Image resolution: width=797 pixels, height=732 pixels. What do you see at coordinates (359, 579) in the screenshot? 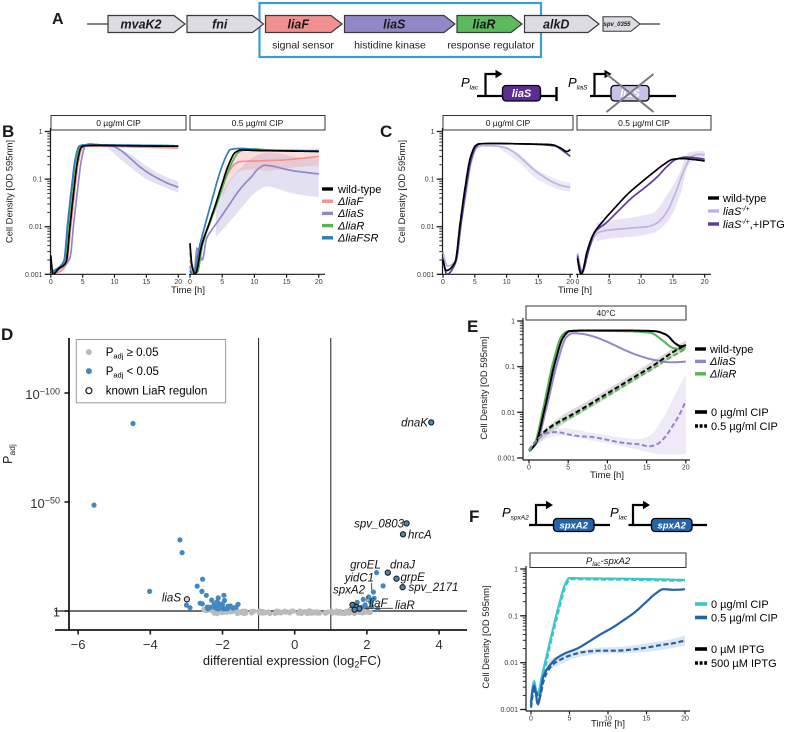
I see `svg-text: yidC1` at bounding box center [359, 579].